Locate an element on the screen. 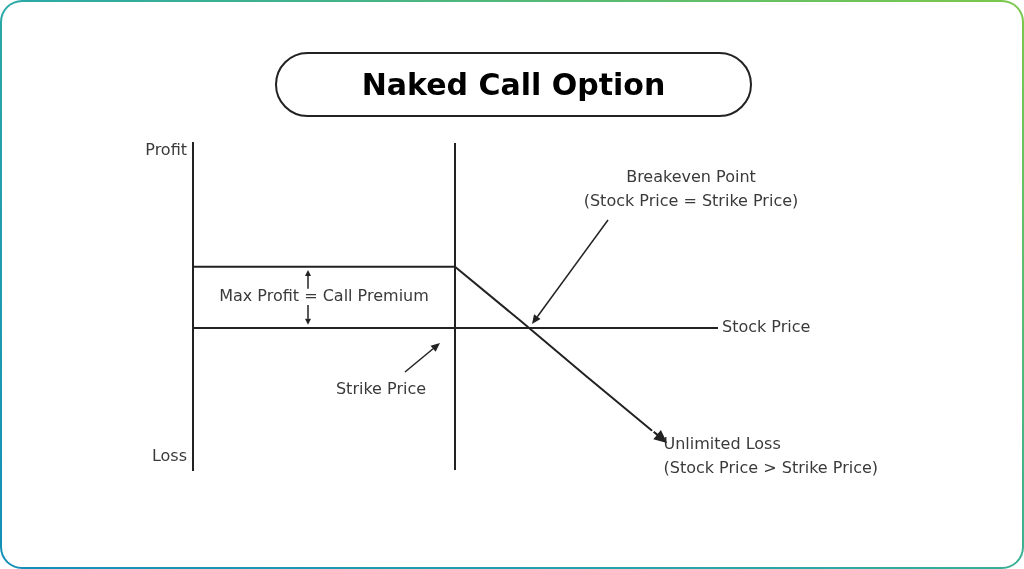 The width and height of the screenshot is (1024, 569). text: Profit is located at coordinates (166, 150).